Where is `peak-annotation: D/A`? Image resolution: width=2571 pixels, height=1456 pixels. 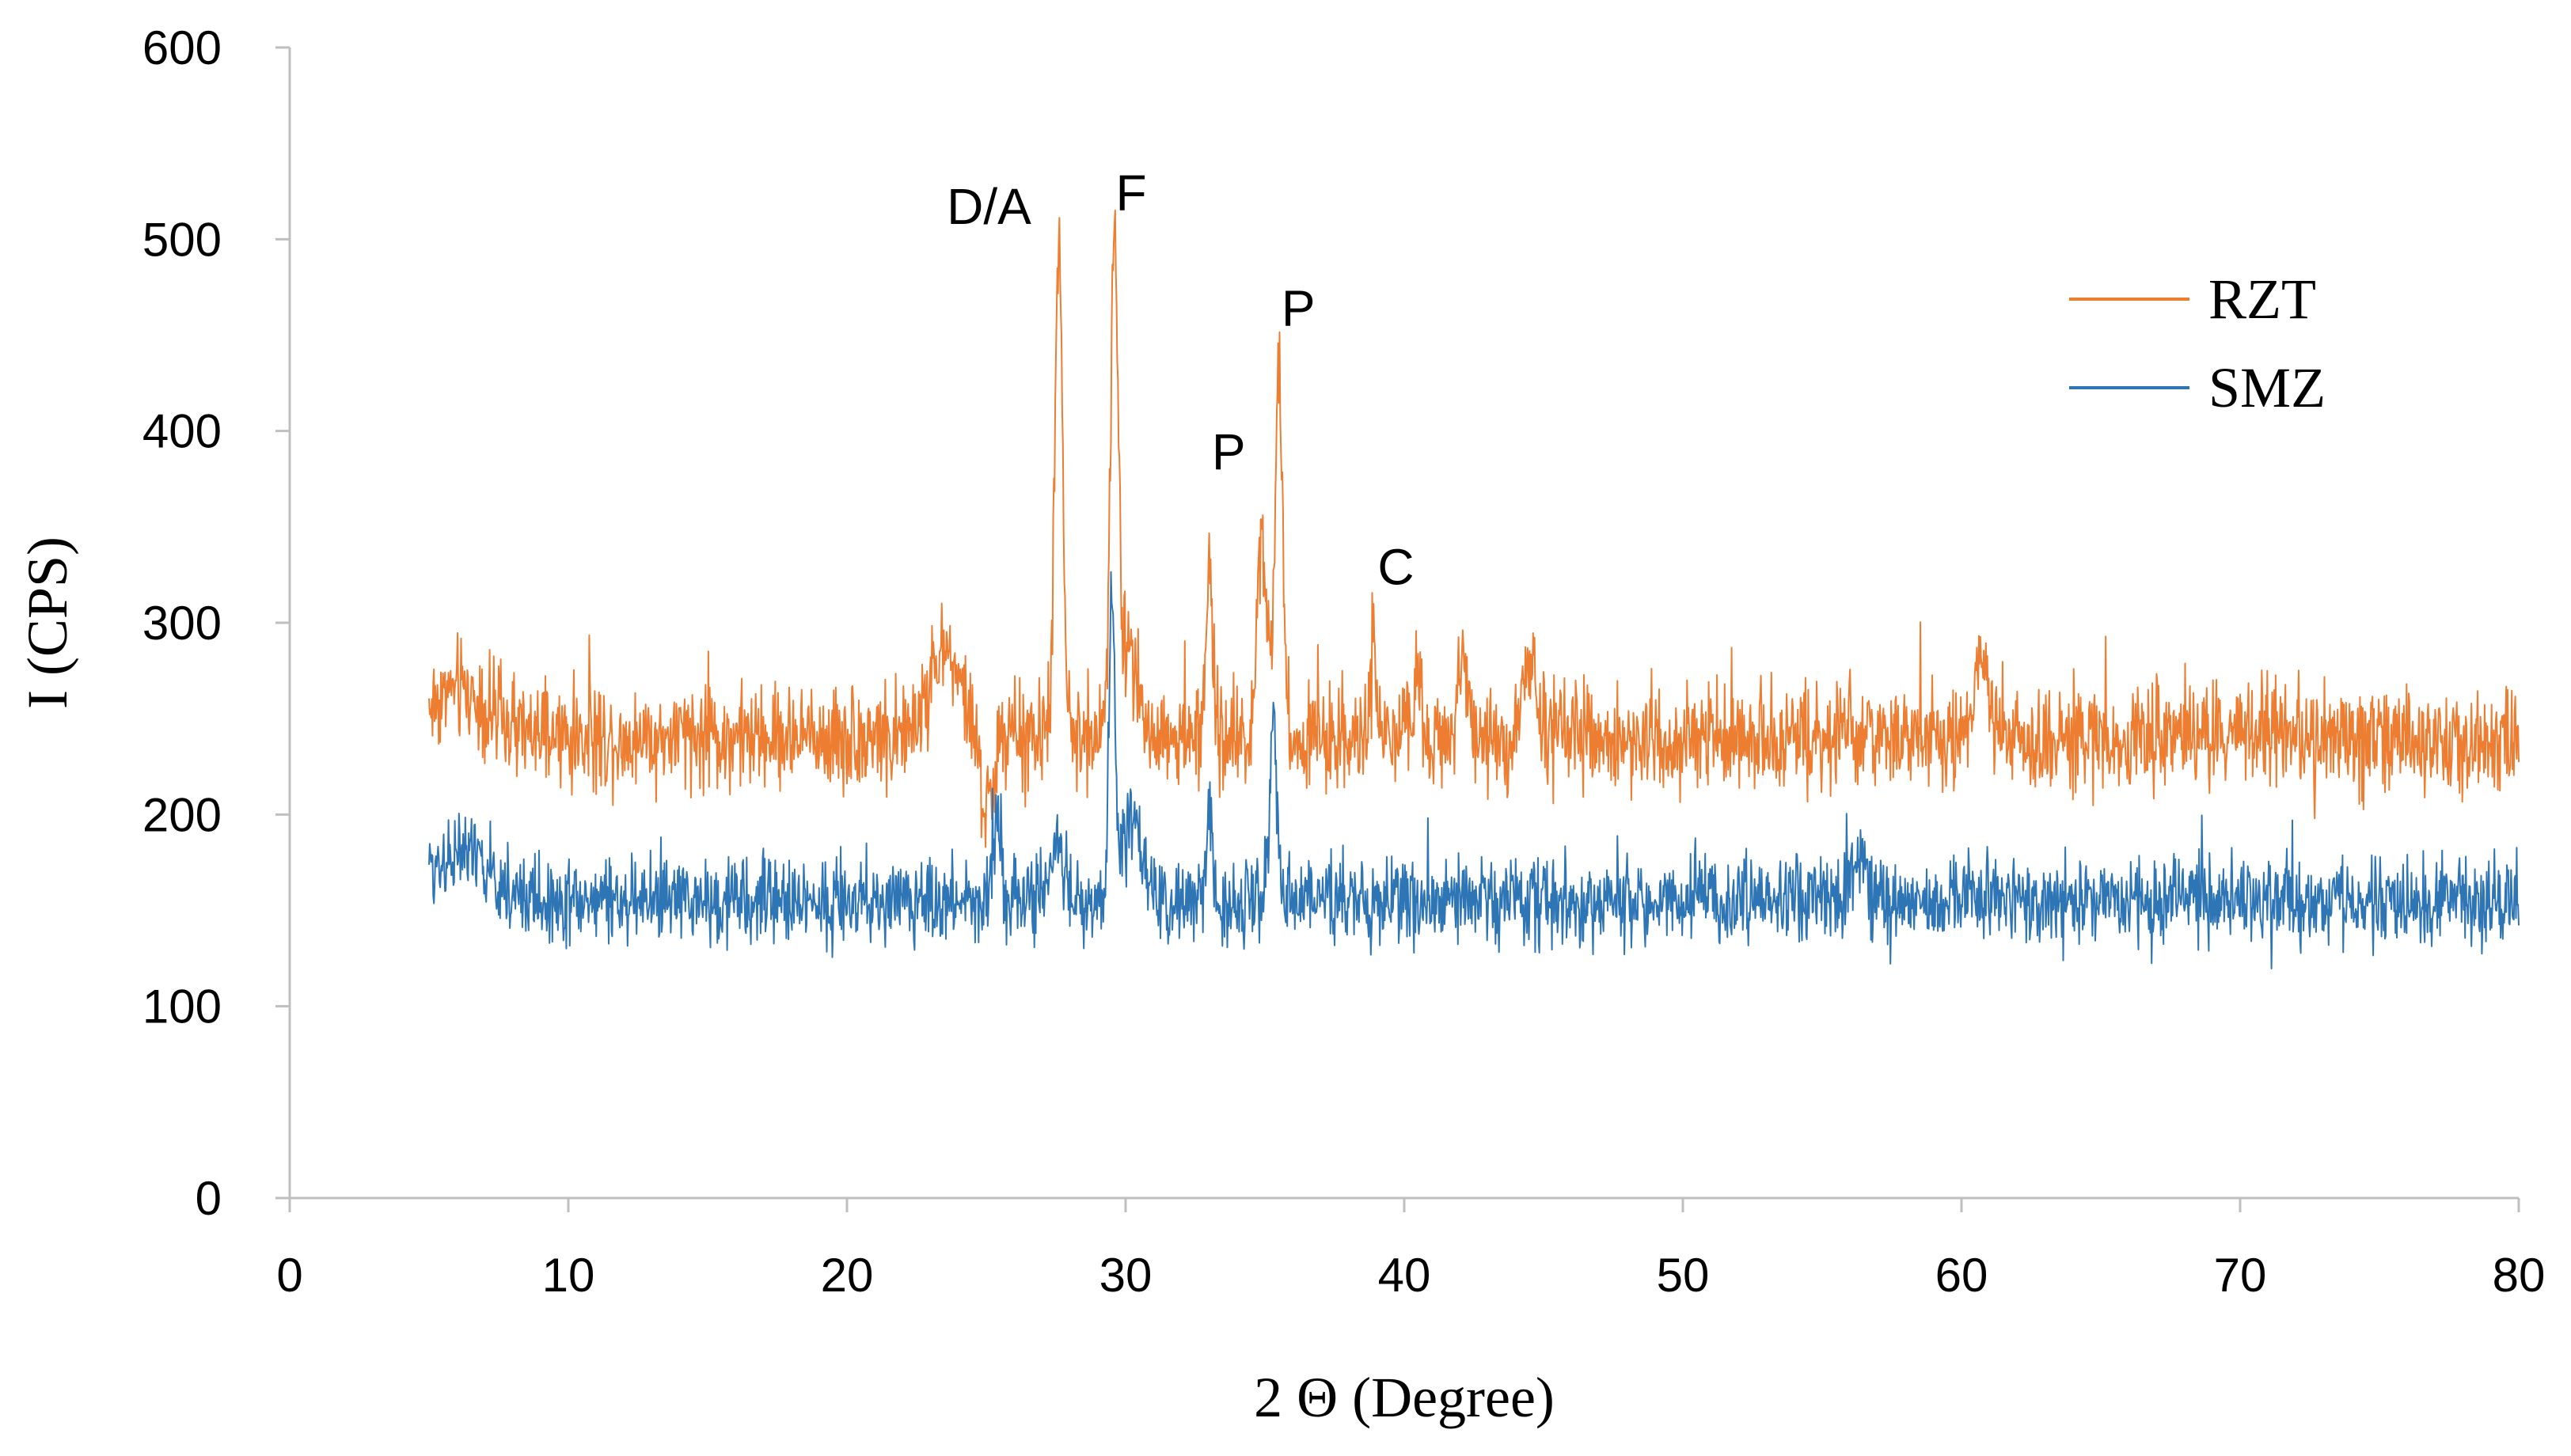 peak-annotation: D/A is located at coordinates (989, 206).